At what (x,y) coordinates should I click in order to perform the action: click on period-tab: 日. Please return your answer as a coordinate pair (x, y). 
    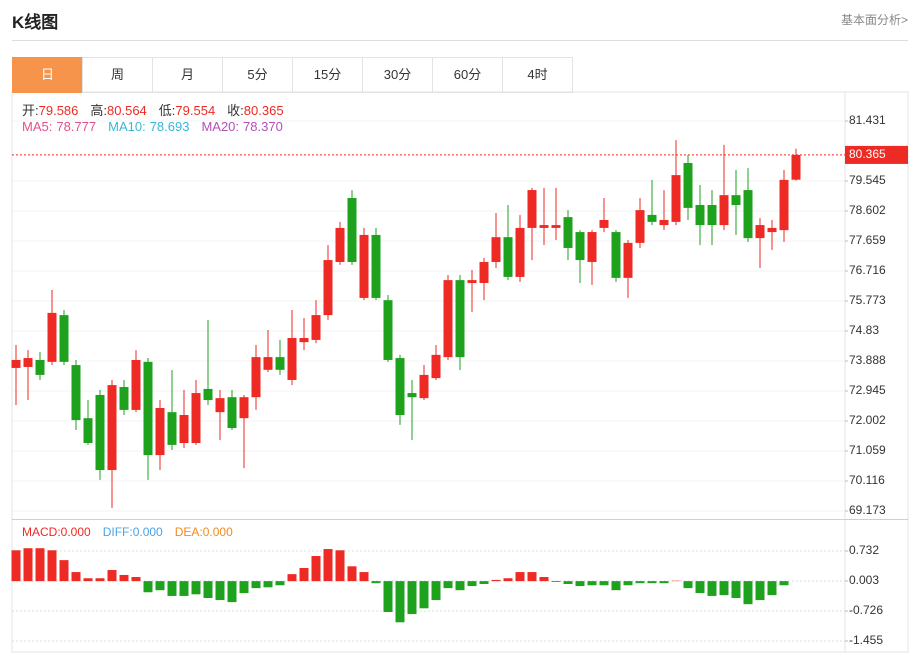
    Looking at the image, I should click on (47, 75).